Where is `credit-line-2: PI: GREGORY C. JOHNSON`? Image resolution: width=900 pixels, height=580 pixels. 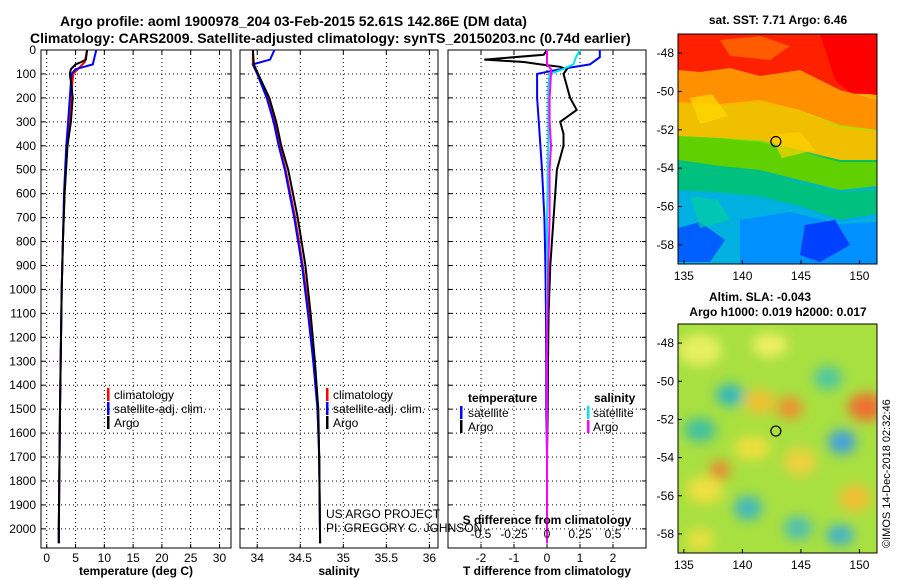
credit-line-2: PI: GREGORY C. JOHNSON is located at coordinates (404, 528).